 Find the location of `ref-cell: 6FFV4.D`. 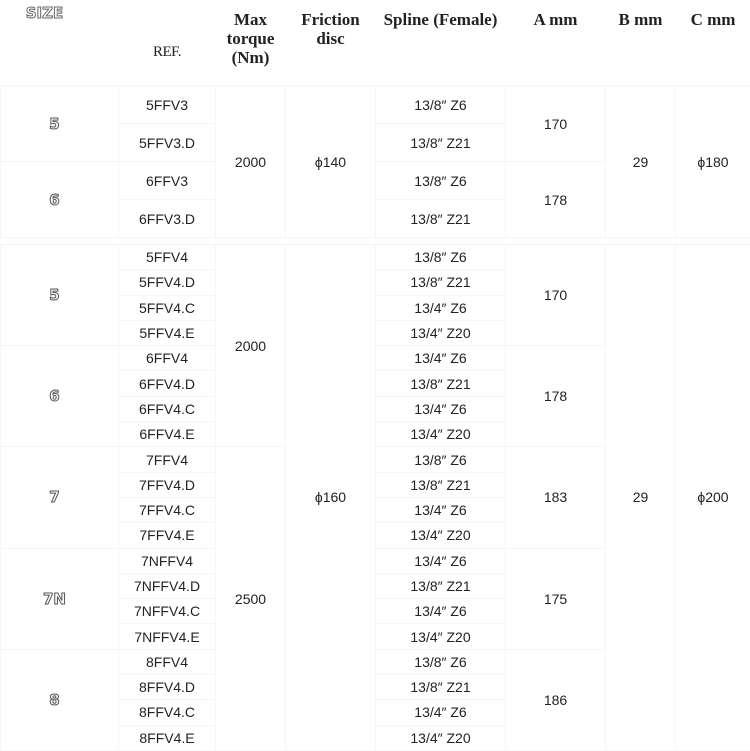

ref-cell: 6FFV4.D is located at coordinates (167, 383).